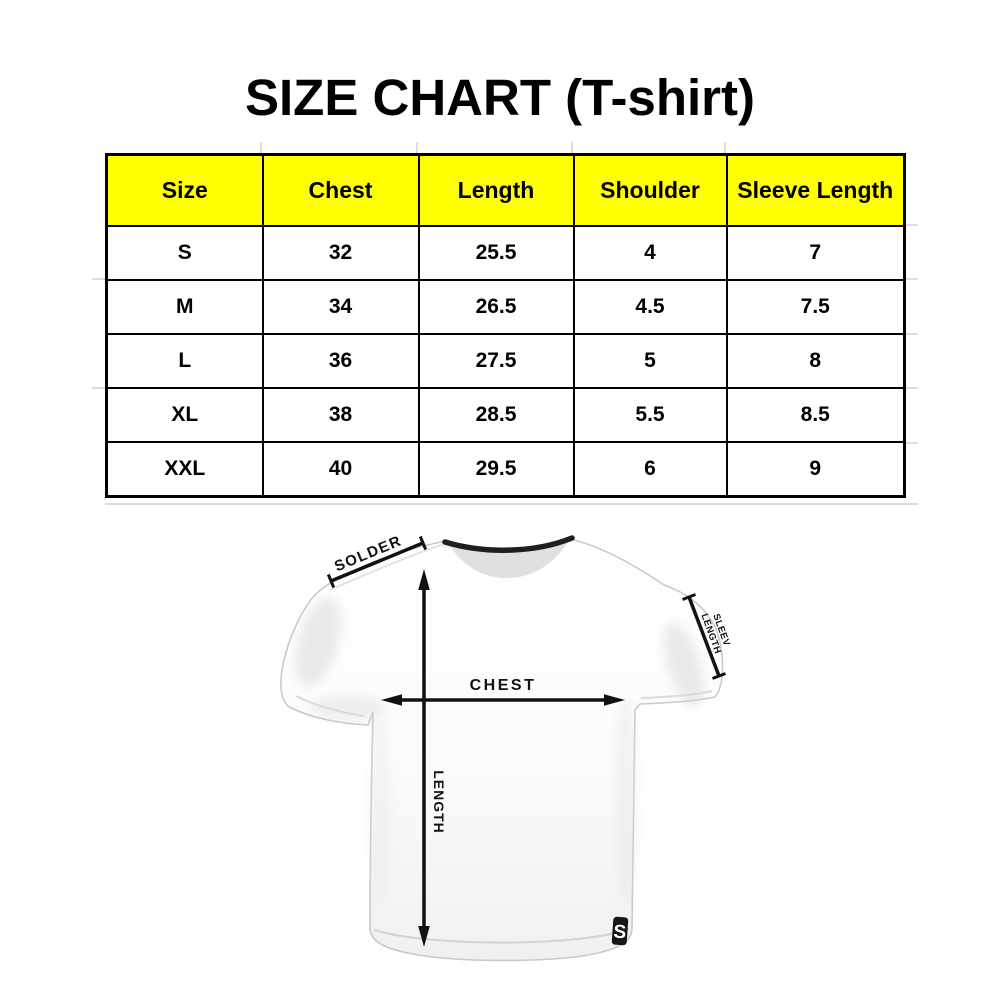  What do you see at coordinates (184, 253) in the screenshot?
I see `cell-size: S` at bounding box center [184, 253].